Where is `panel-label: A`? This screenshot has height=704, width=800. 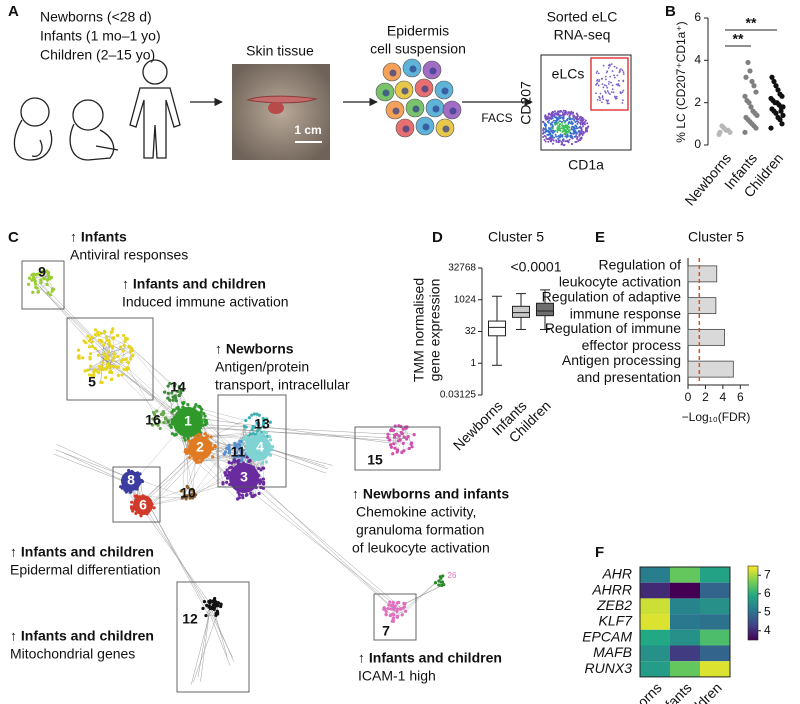 panel-label: A is located at coordinates (13, 11).